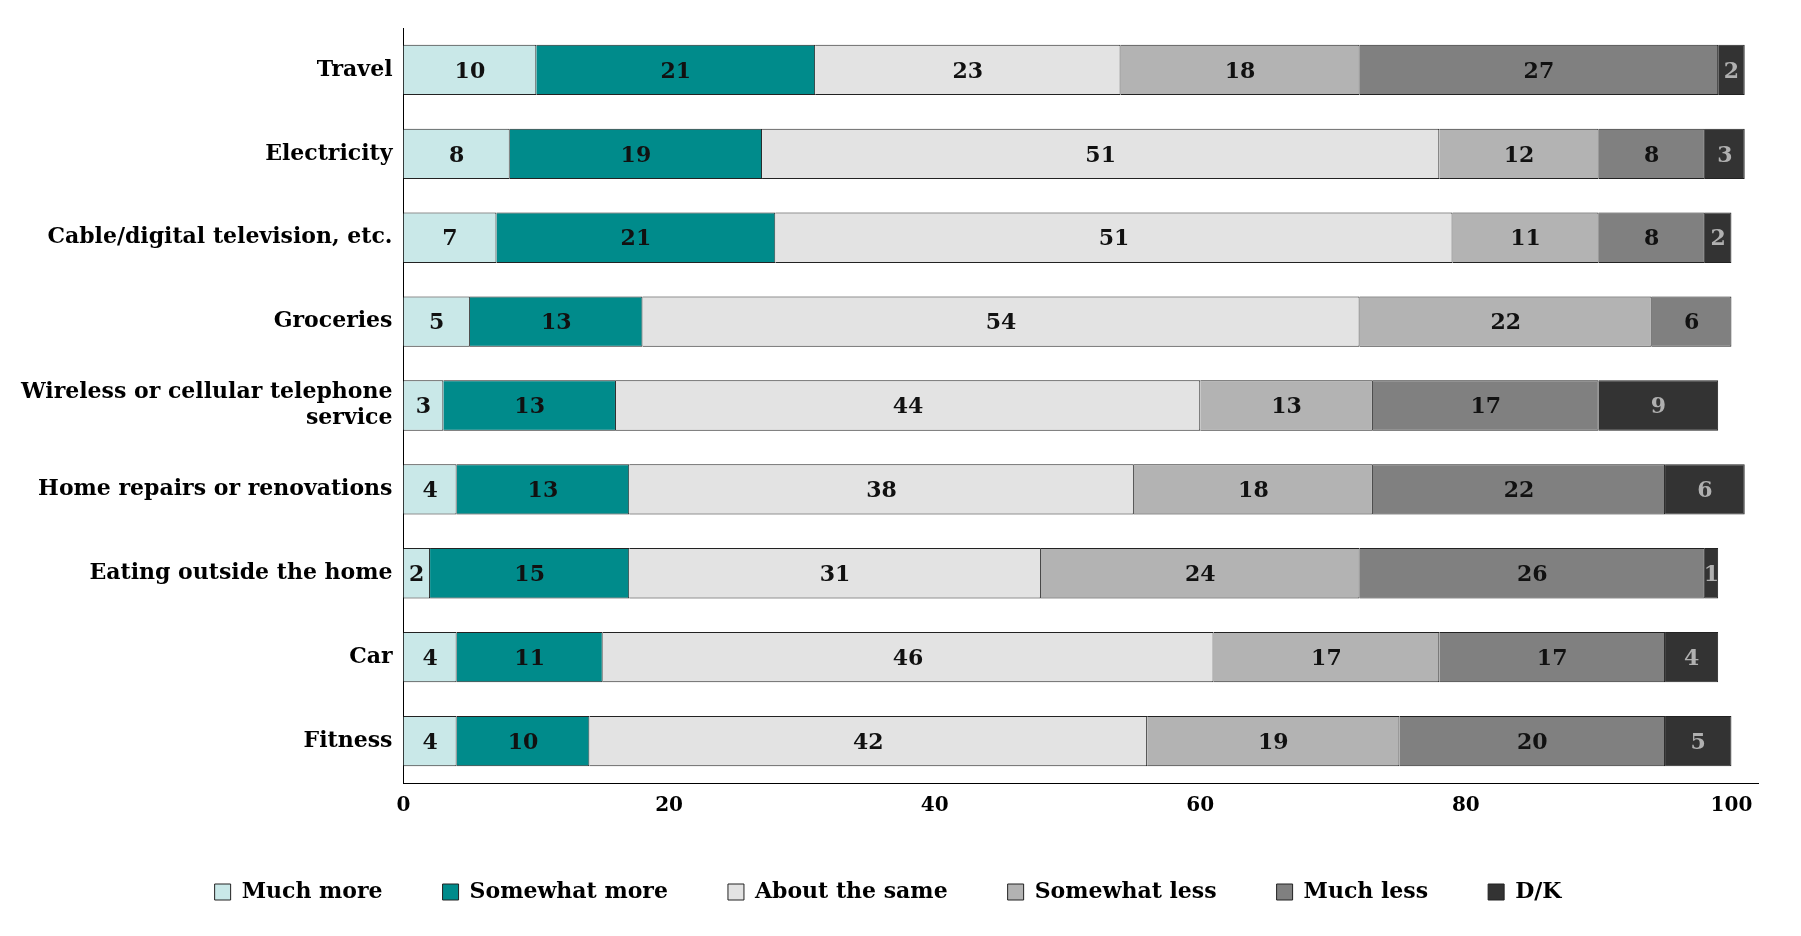 The height and width of the screenshot is (936, 1801). Describe the element at coordinates (1001, 321) in the screenshot. I see `data-label: 54` at that location.